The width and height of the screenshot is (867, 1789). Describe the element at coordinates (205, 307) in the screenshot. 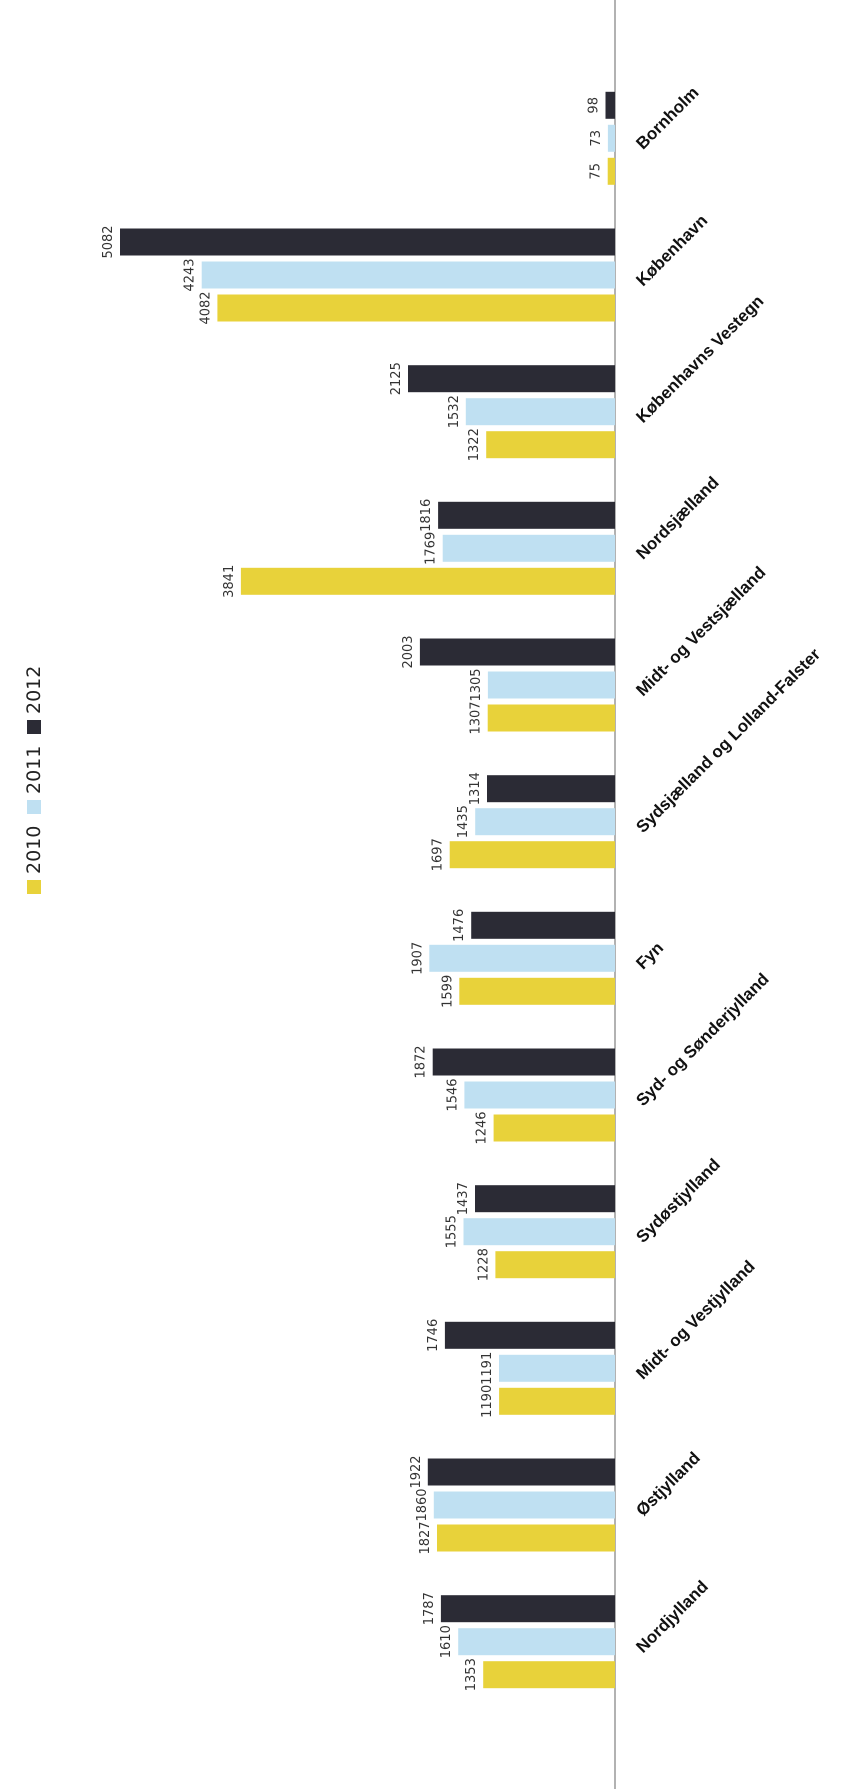

I see `value-label: 4082` at that location.